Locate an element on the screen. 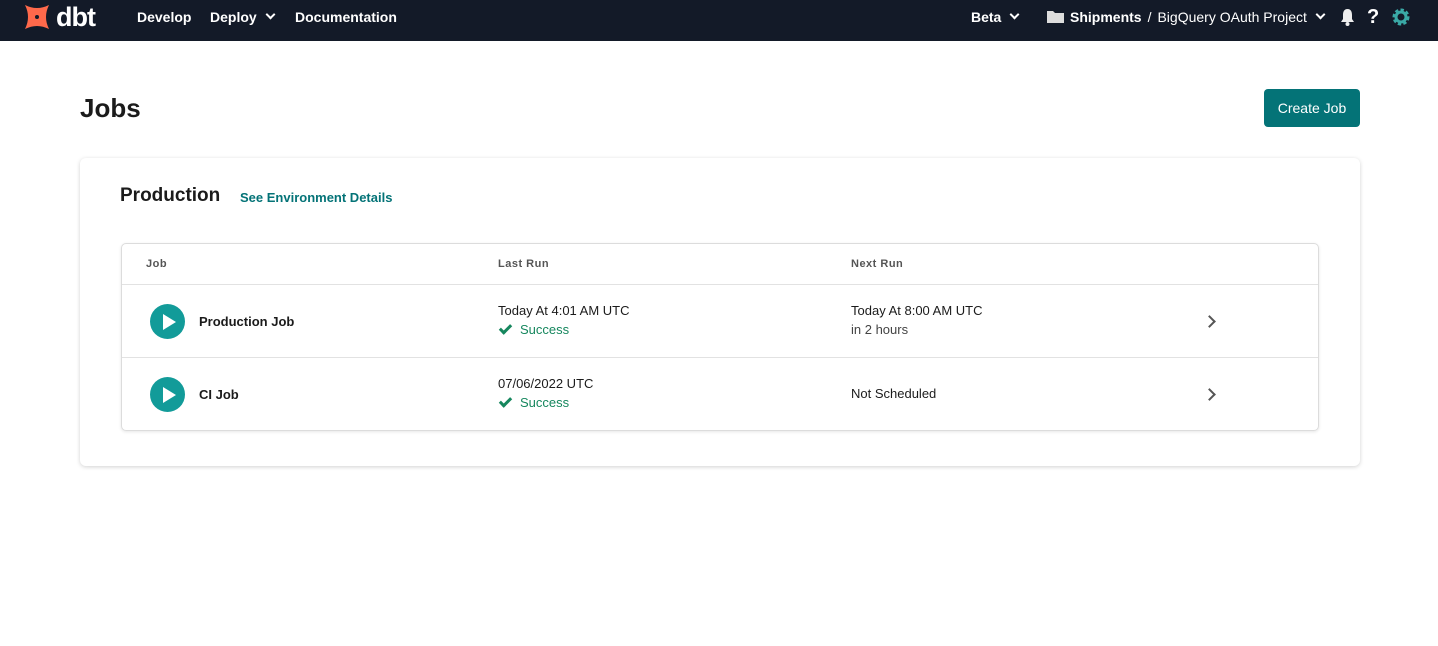 This screenshot has height=646, width=1438. settings-button is located at coordinates (1401, 16).